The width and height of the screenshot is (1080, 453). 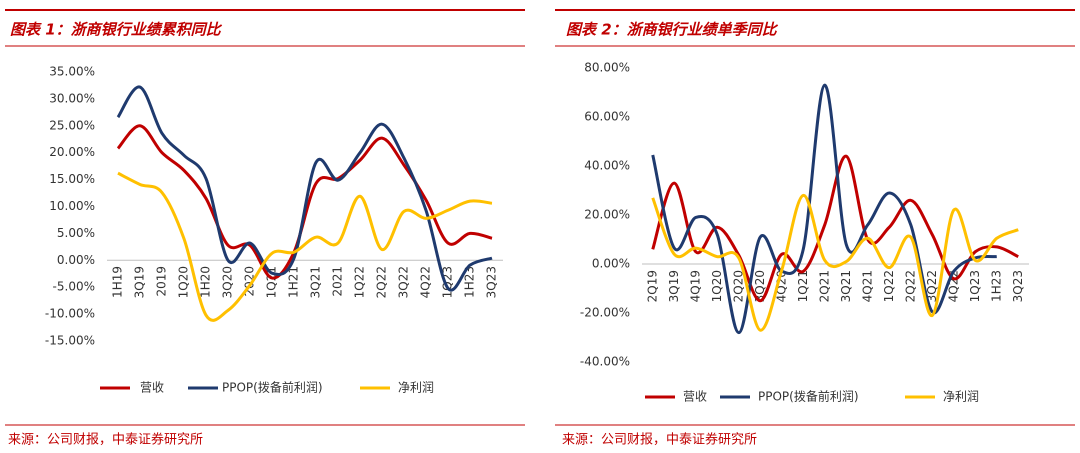 I want to click on y-tick-label: 80.00%, so click(x=607, y=68).